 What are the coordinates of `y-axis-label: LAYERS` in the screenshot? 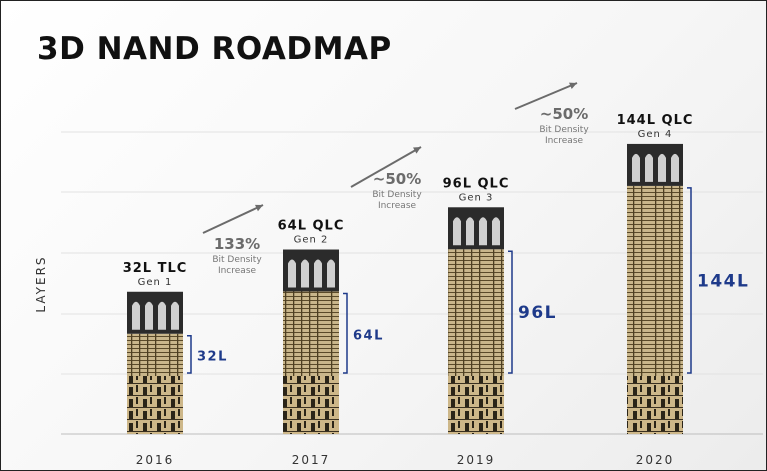 It's located at (41, 283).